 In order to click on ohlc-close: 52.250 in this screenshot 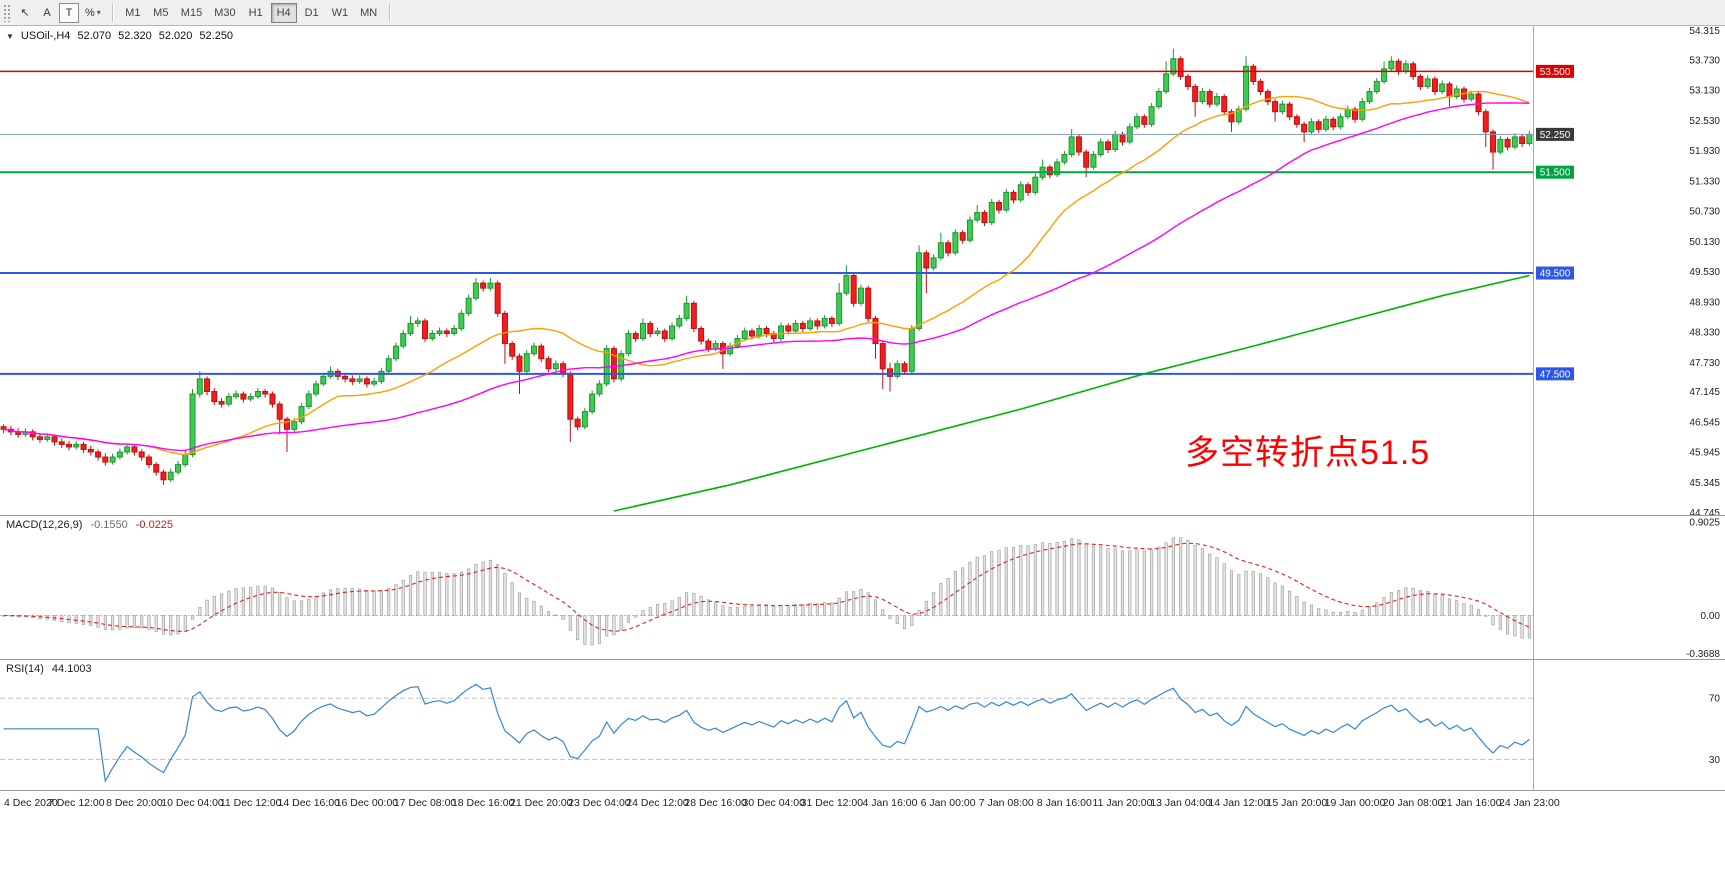, I will do `click(216, 36)`.